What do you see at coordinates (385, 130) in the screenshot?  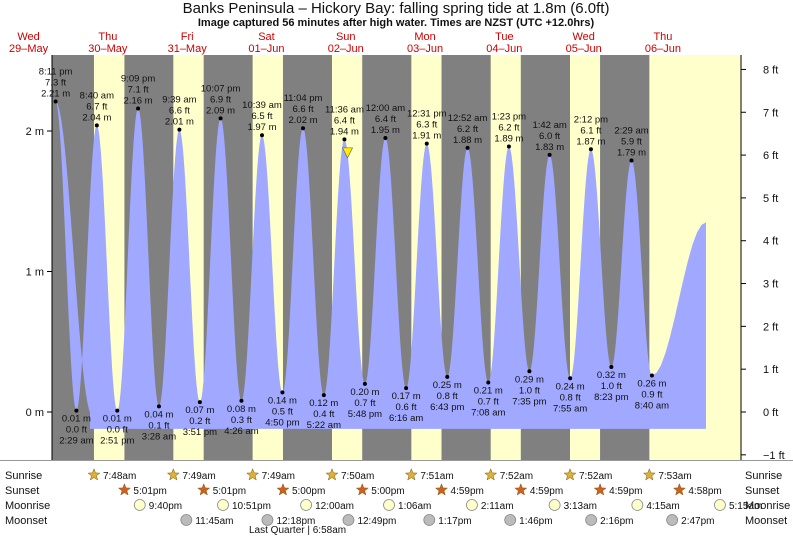 I see `high-tide-m: 1.95 m` at bounding box center [385, 130].